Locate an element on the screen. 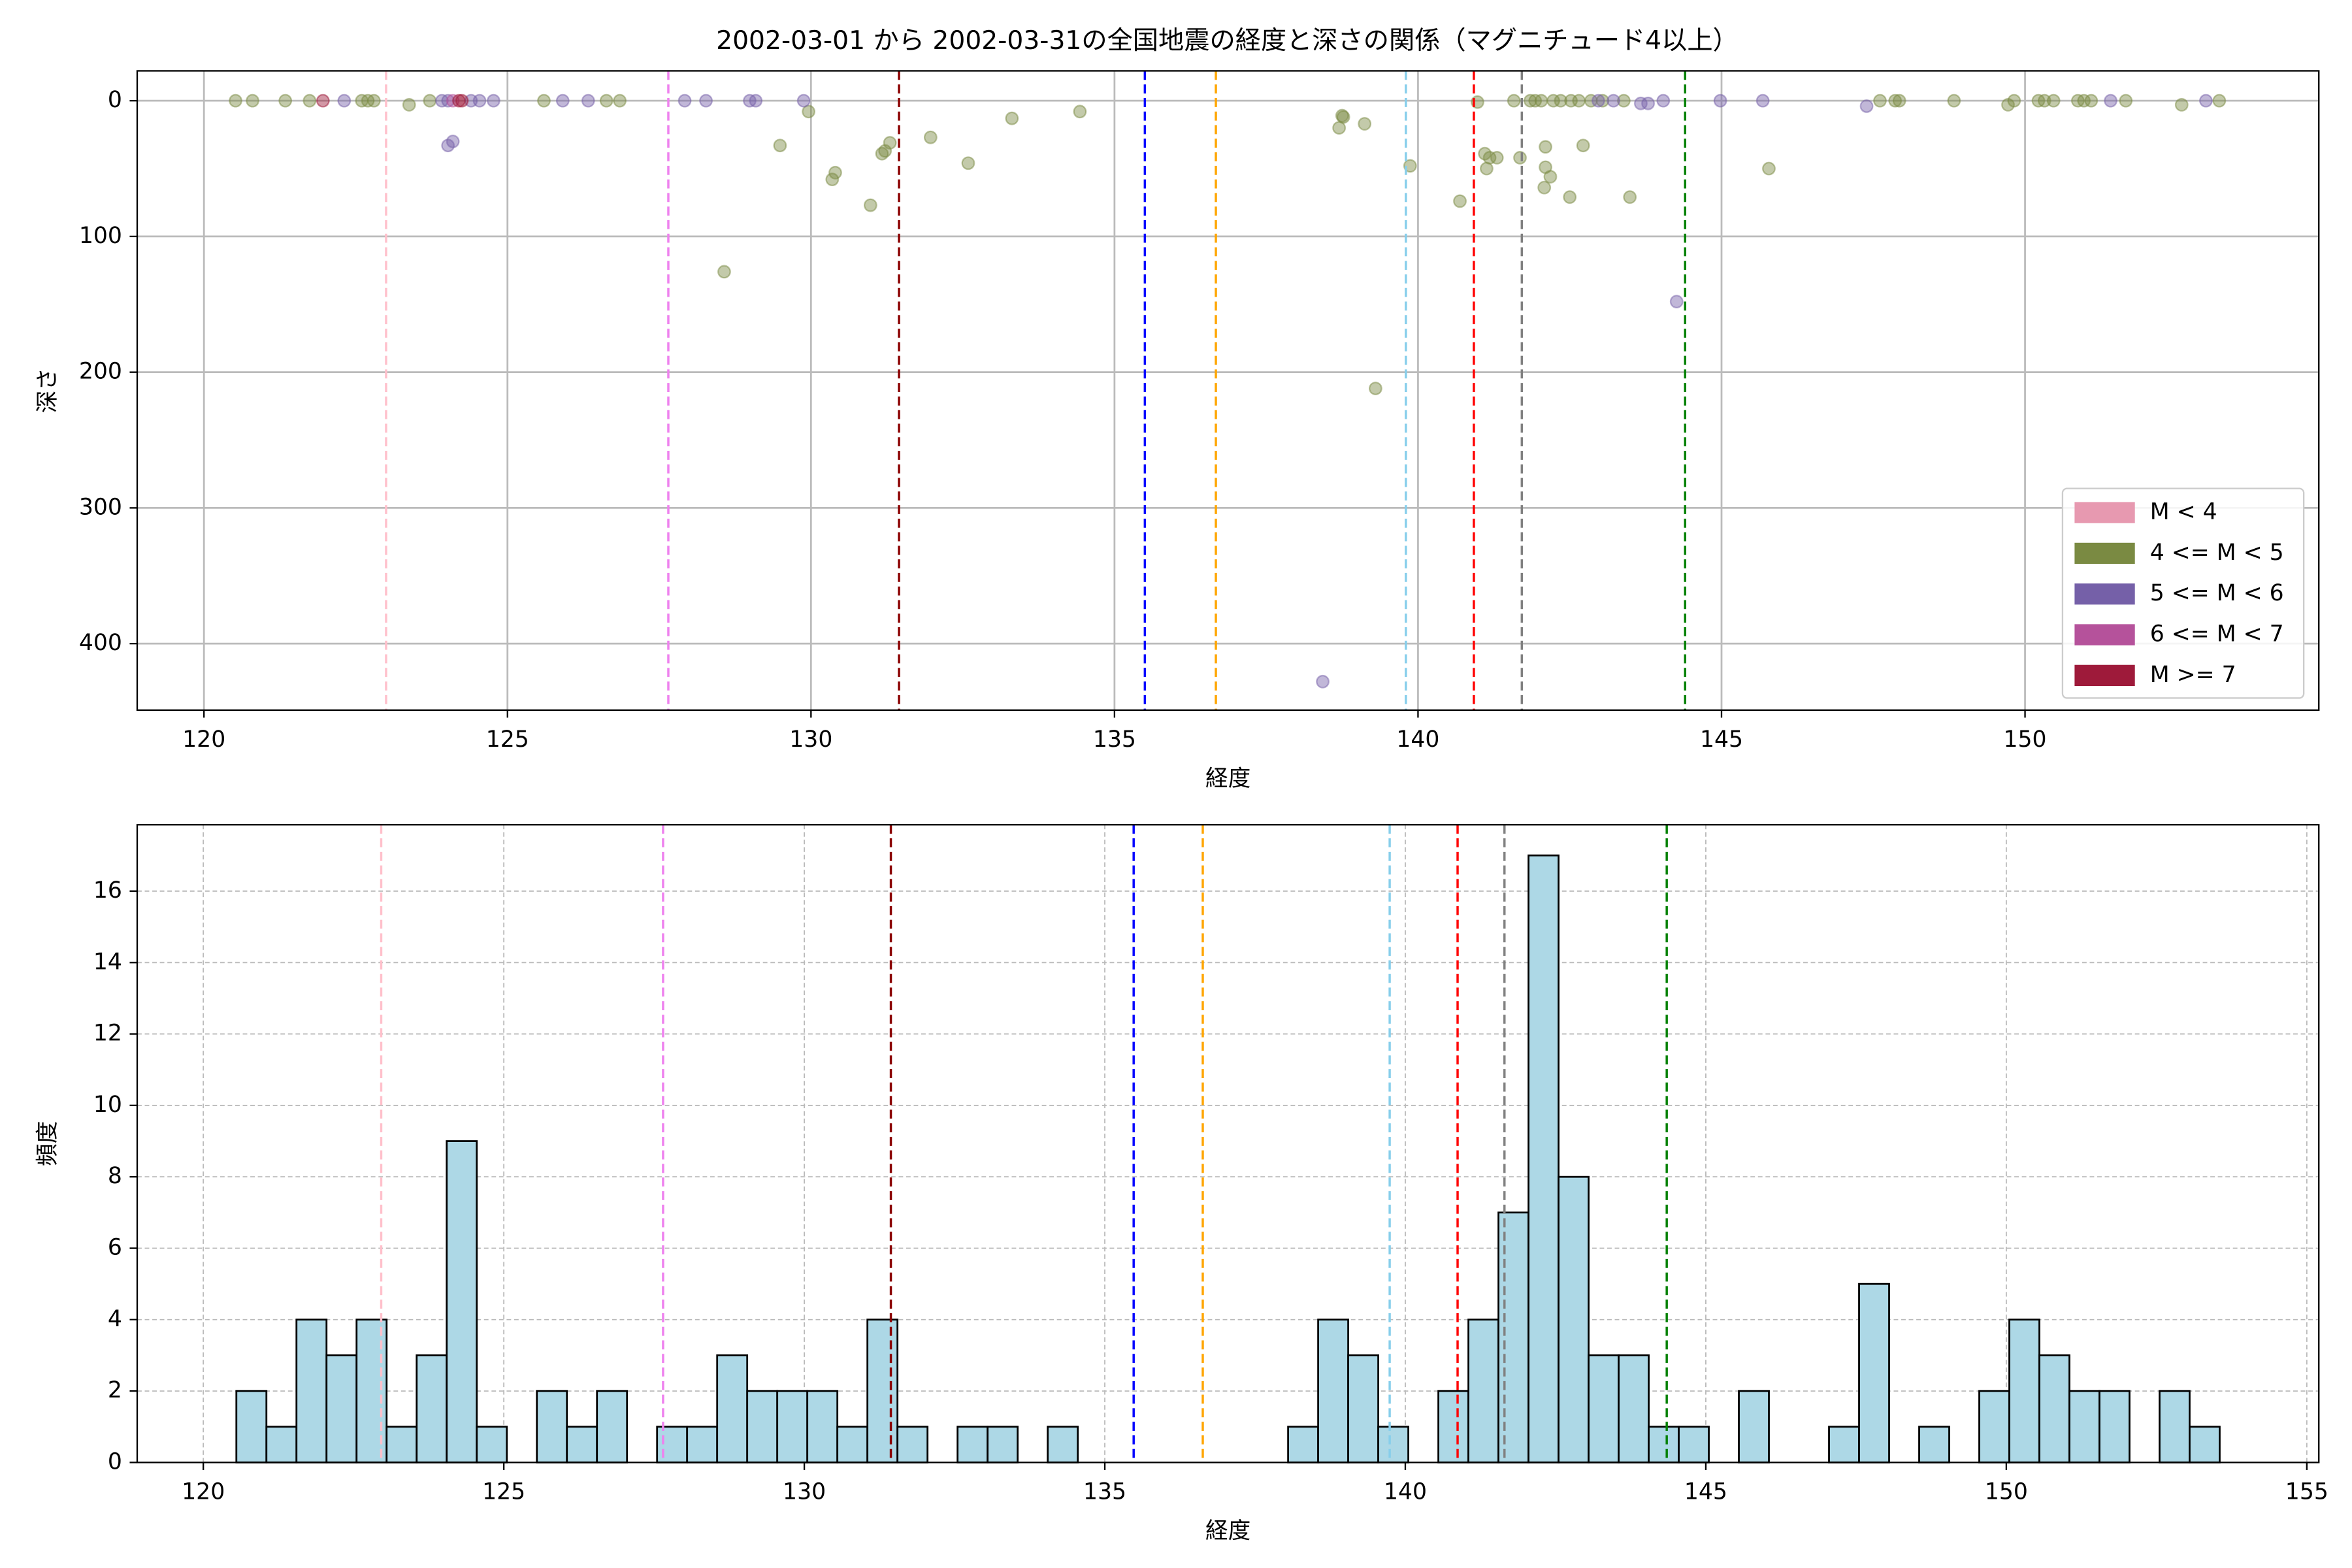 This screenshot has height=1568, width=2352. y-tick-label: 400 is located at coordinates (100, 643).